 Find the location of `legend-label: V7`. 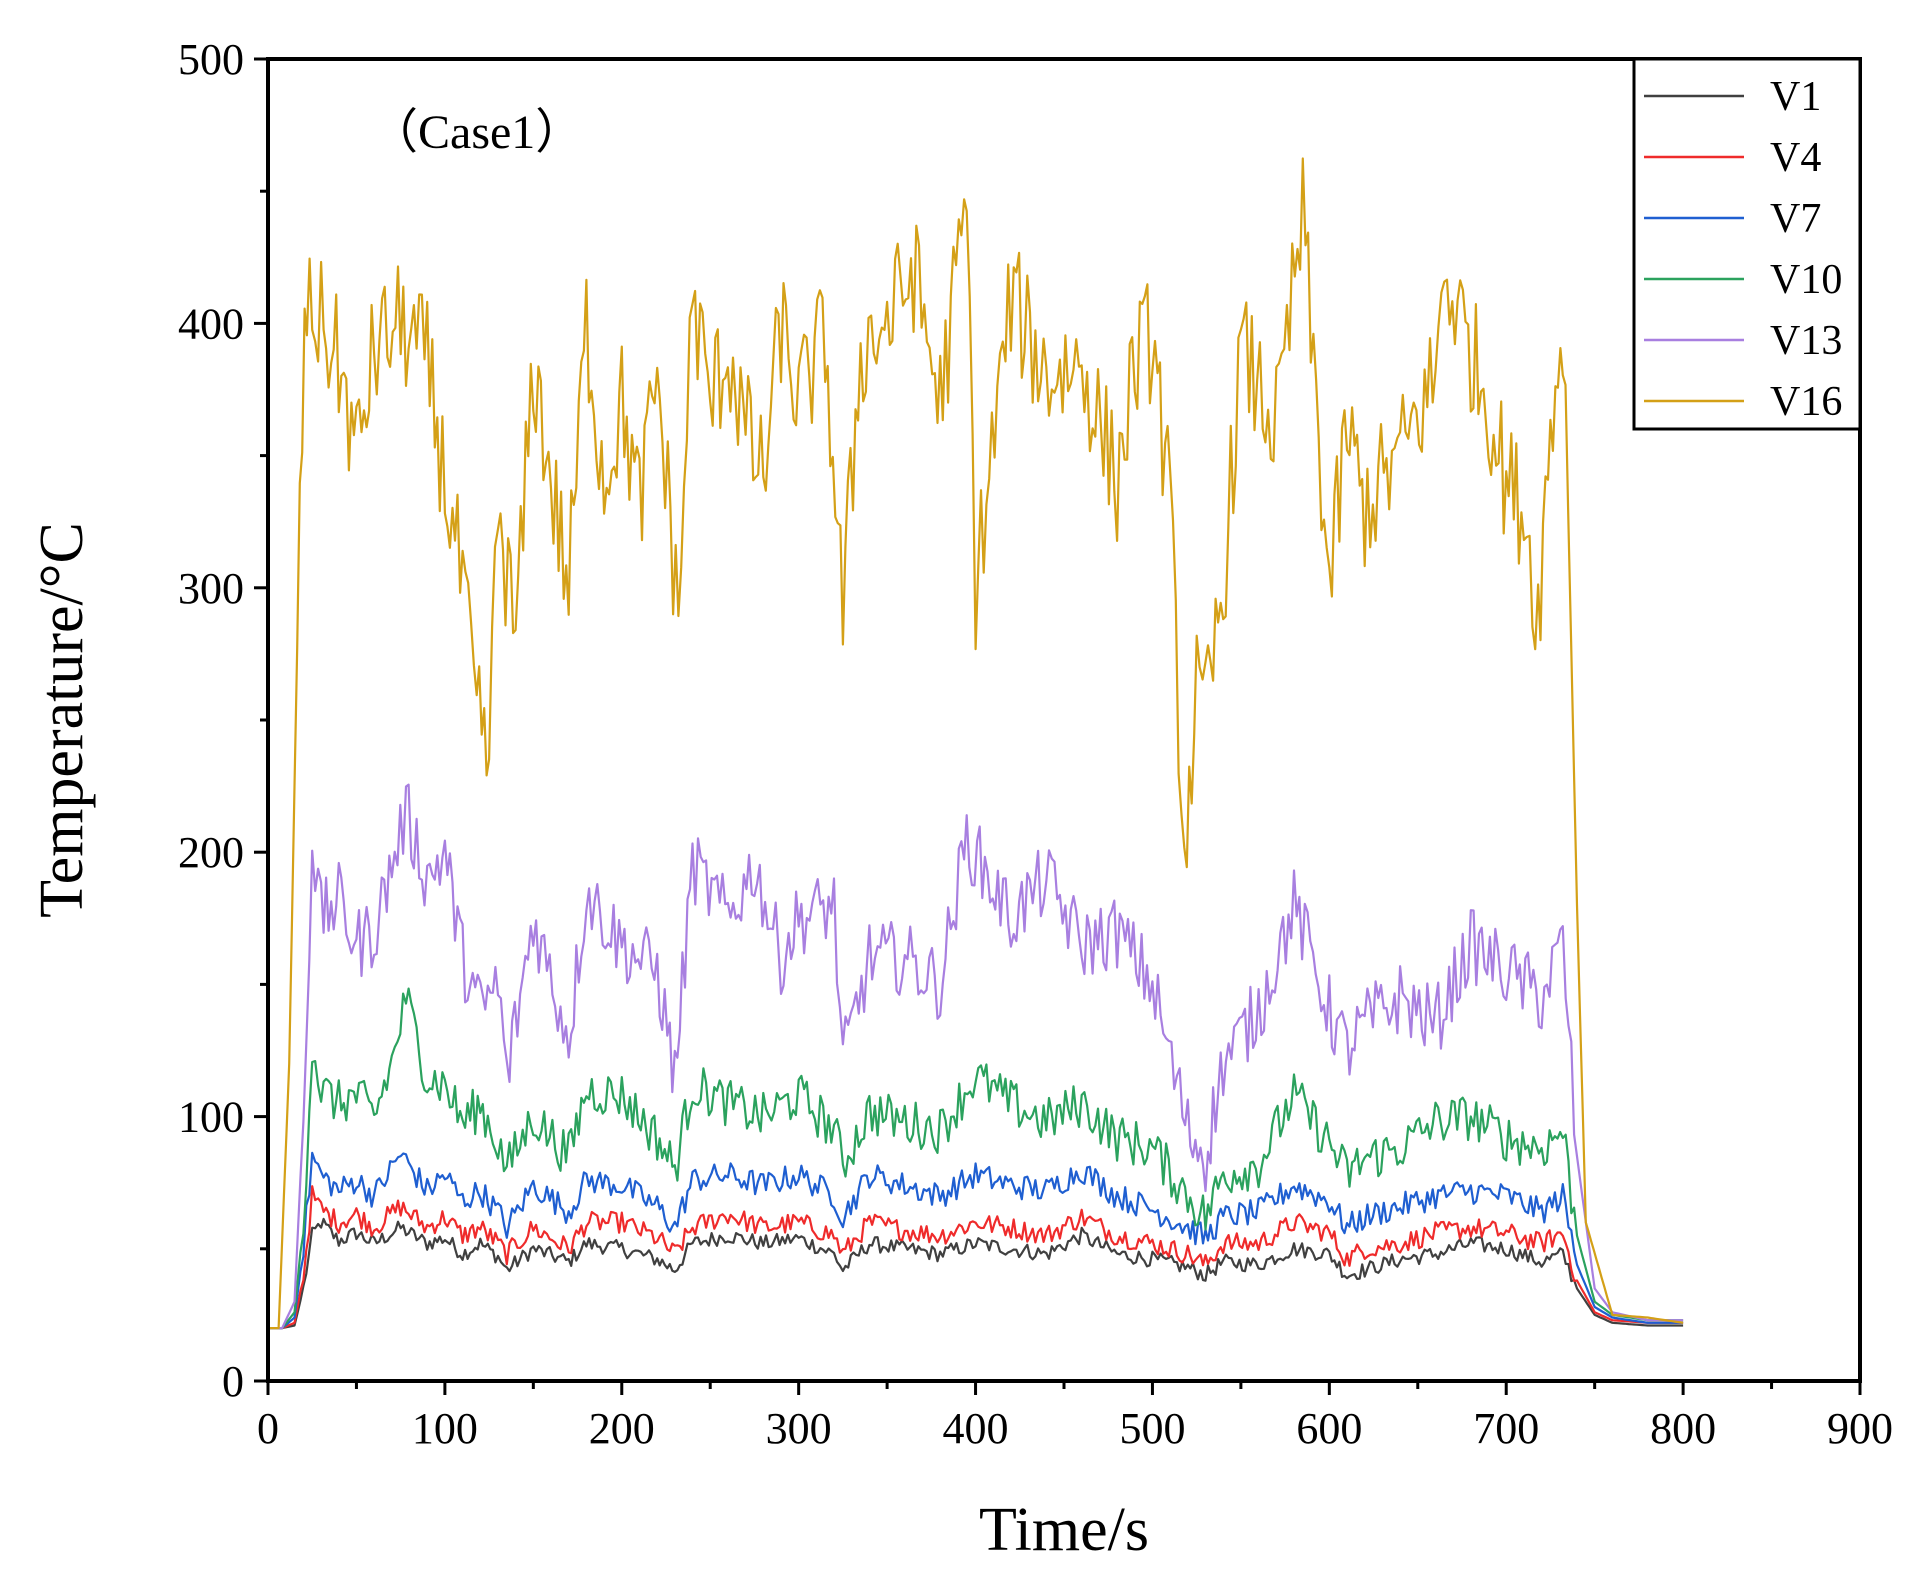

legend-label: V7 is located at coordinates (1795, 219).